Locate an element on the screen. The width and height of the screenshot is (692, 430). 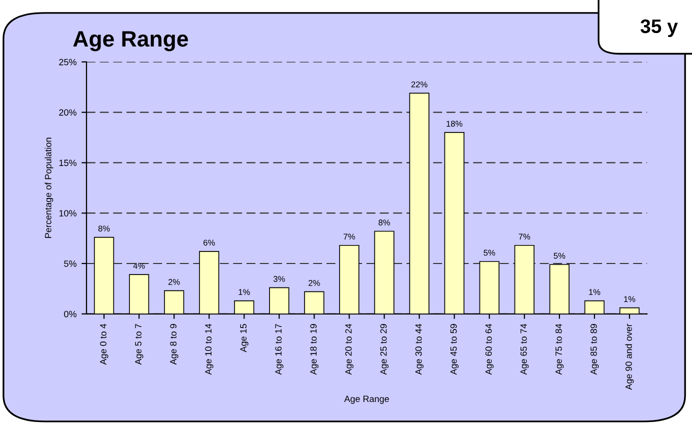
x-tick-label: Age 10 to 14 is located at coordinates (209, 349).